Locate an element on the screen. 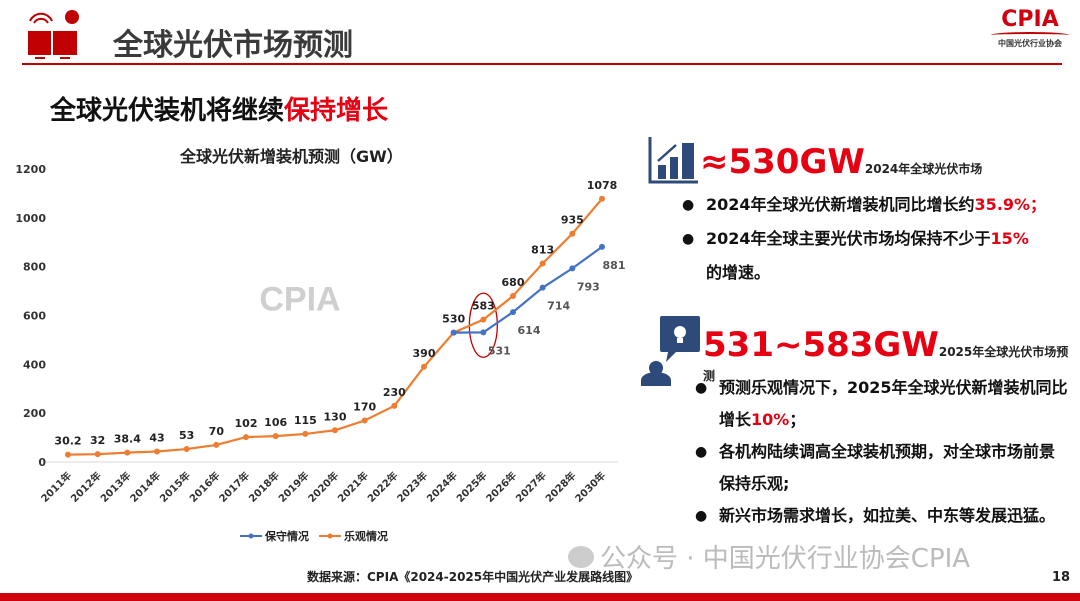 The width and height of the screenshot is (1080, 601). list-item: 新兴市场需求增长，如拉美、中东等发展迅猛。 is located at coordinates (882, 516).